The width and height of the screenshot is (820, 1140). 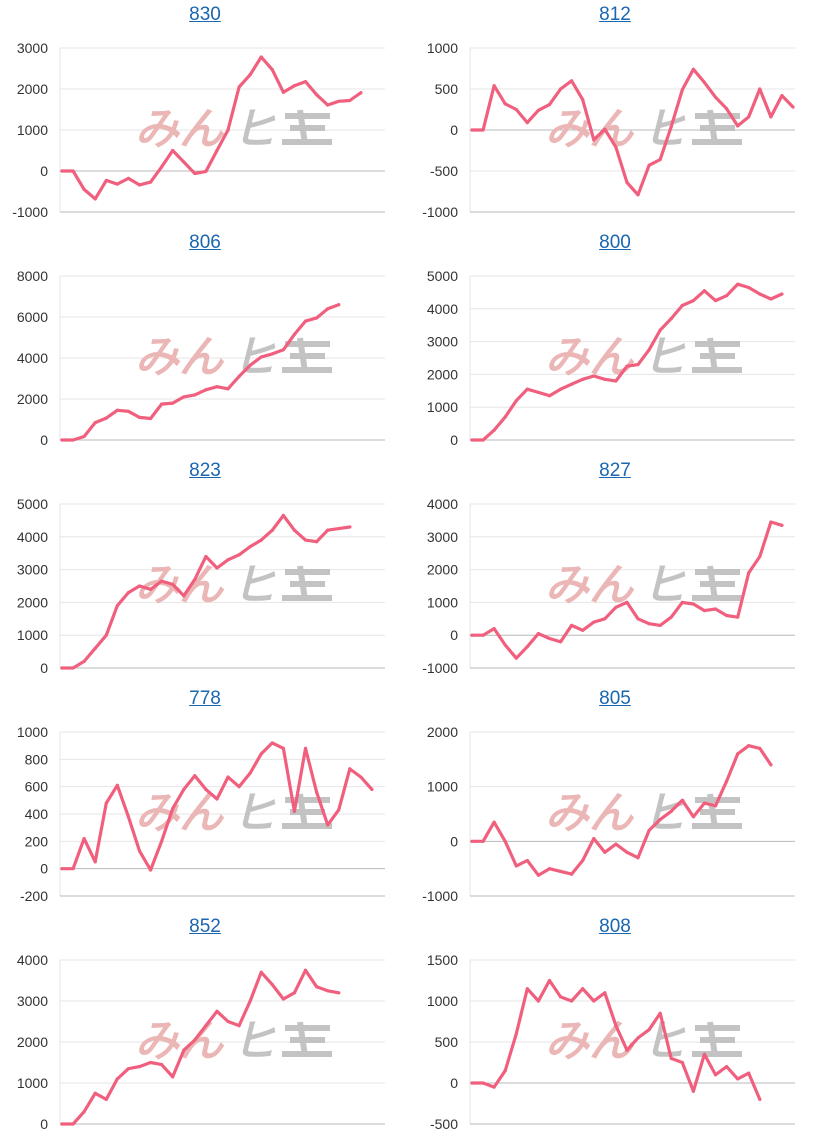 I want to click on chart-title-link: 778, so click(x=205, y=698).